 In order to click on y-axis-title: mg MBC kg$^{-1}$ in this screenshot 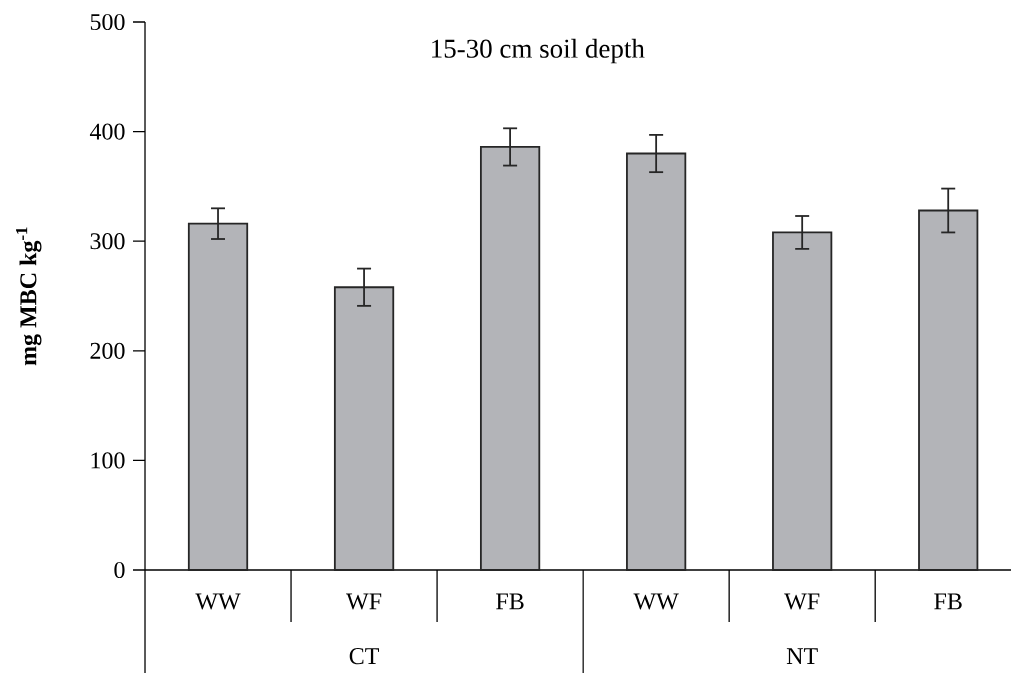, I will do `click(29, 296)`.